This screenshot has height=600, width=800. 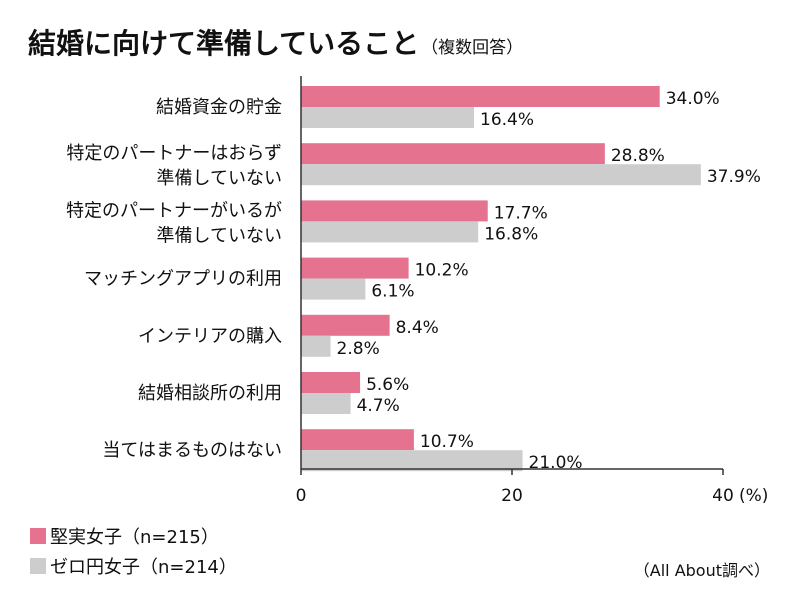 What do you see at coordinates (134, 537) in the screenshot?
I see `legend-label-series1: 堅実女子（n=215）` at bounding box center [134, 537].